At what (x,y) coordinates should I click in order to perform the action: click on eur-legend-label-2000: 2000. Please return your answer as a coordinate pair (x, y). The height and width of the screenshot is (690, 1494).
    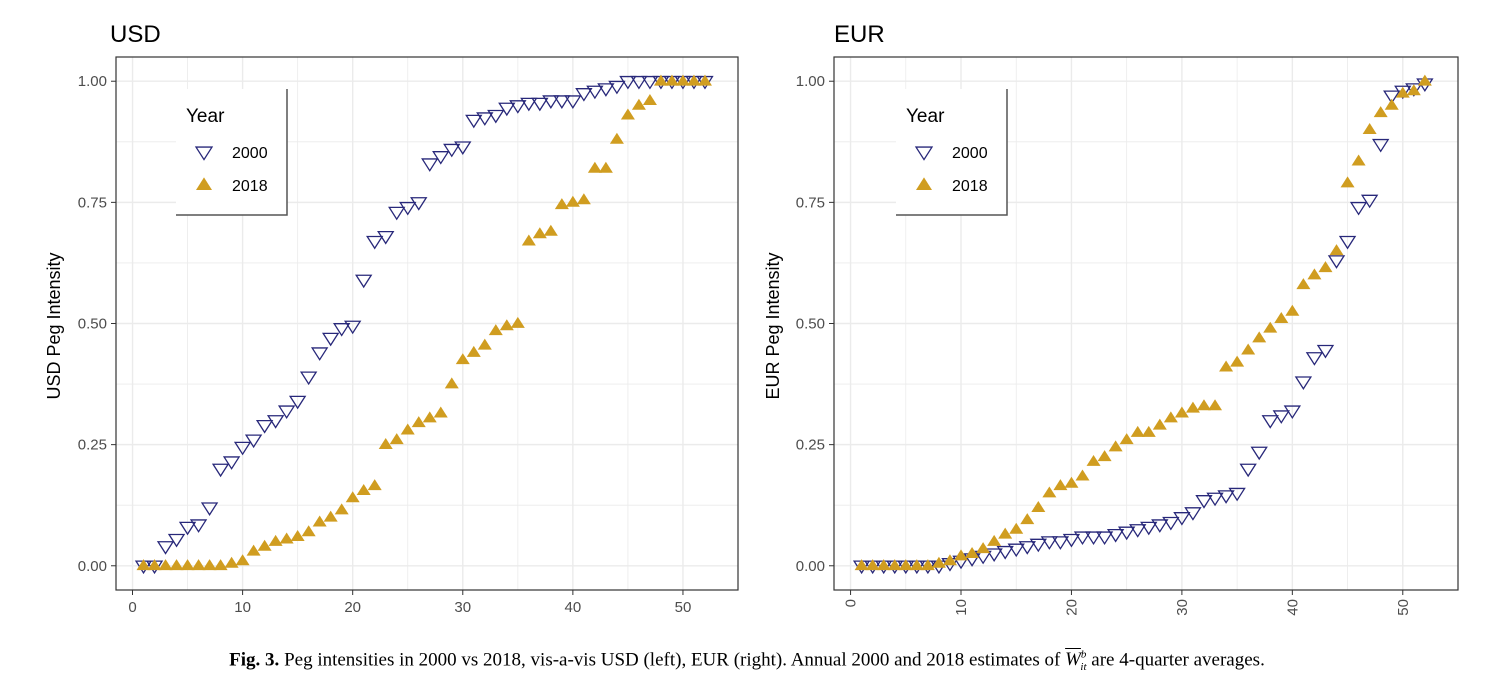
    Looking at the image, I should click on (970, 153).